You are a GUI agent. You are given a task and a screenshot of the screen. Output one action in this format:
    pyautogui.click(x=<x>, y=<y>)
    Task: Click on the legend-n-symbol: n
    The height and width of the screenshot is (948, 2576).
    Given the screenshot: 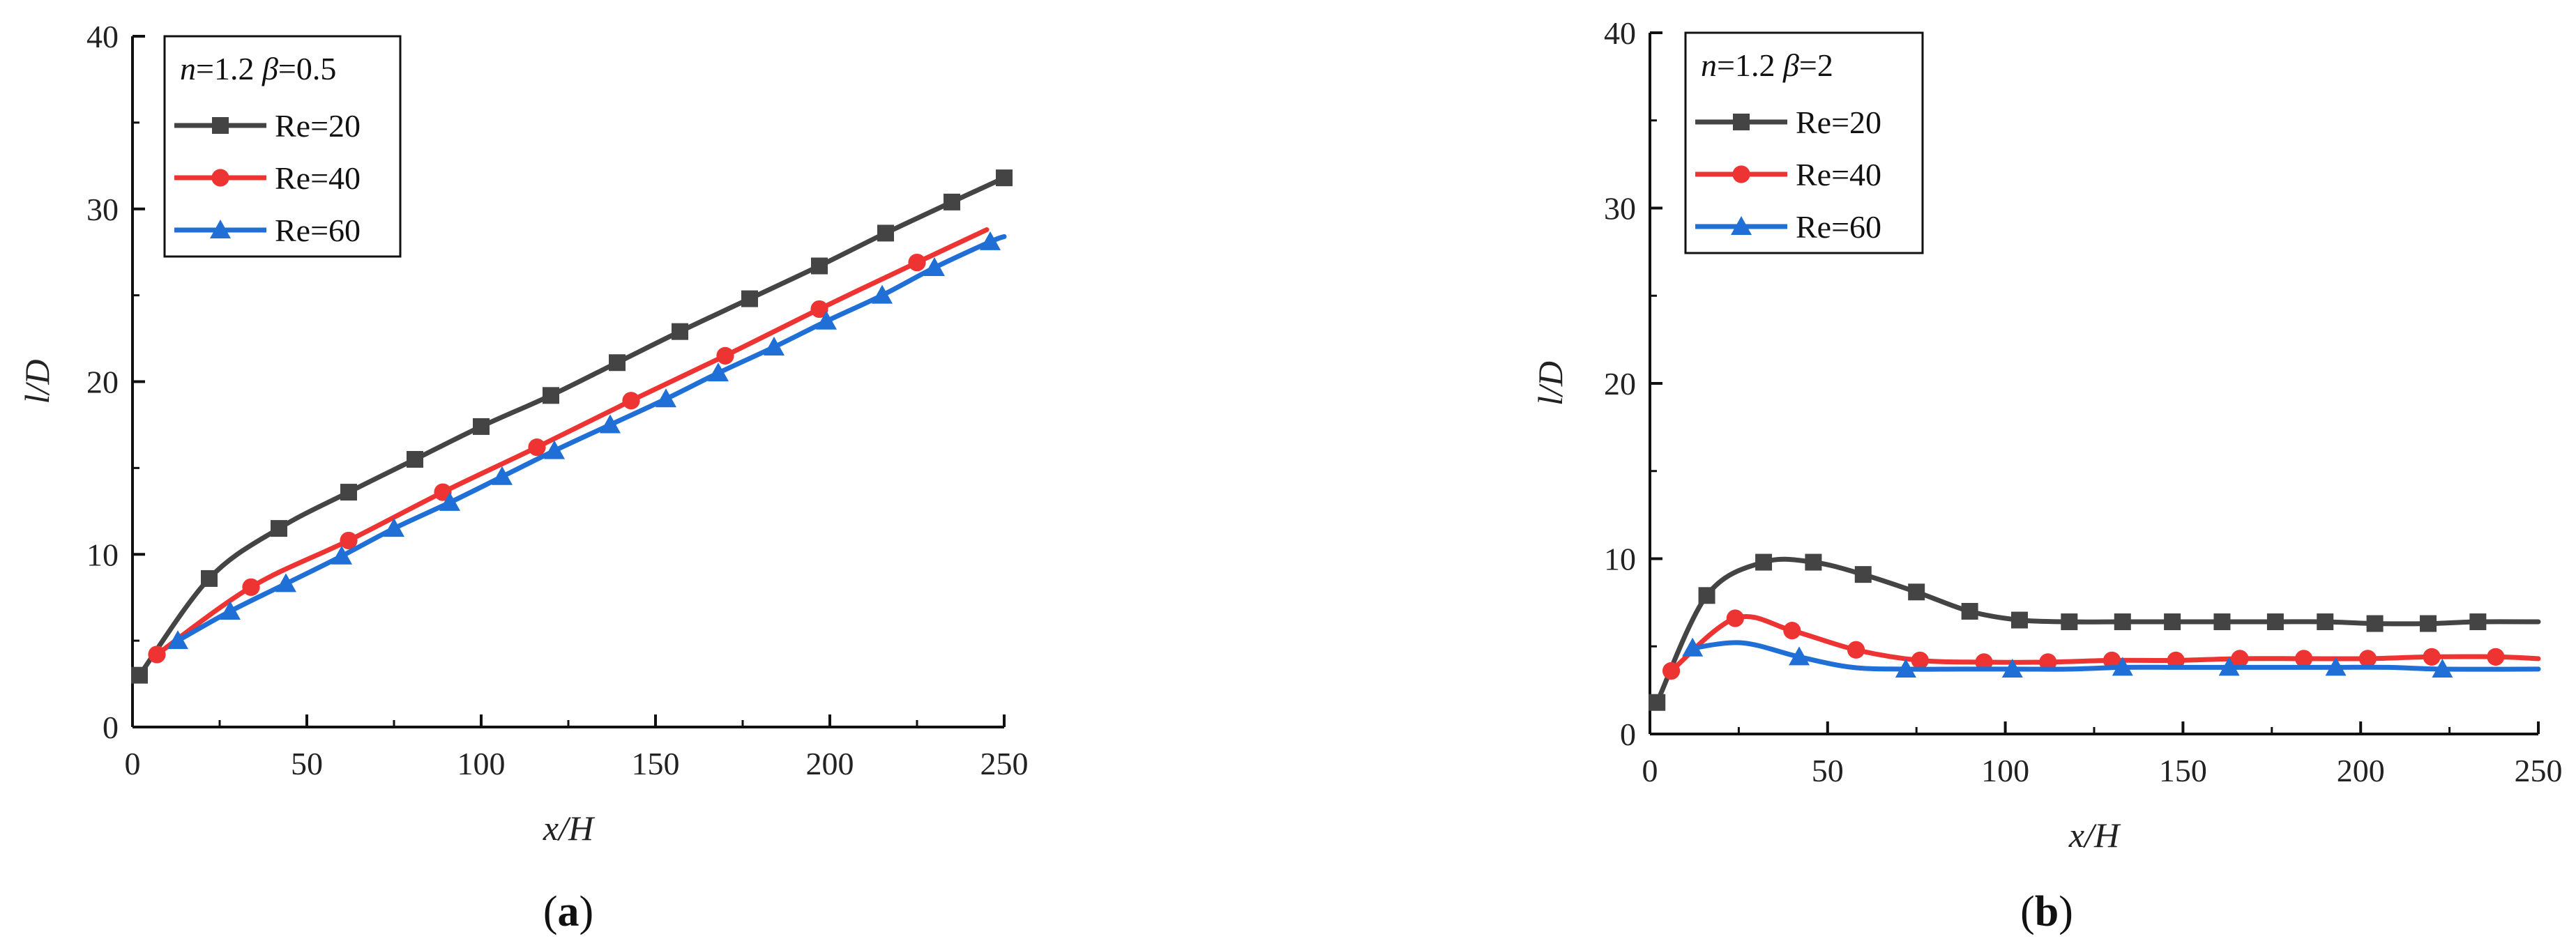 What is the action you would take?
    pyautogui.click(x=188, y=68)
    